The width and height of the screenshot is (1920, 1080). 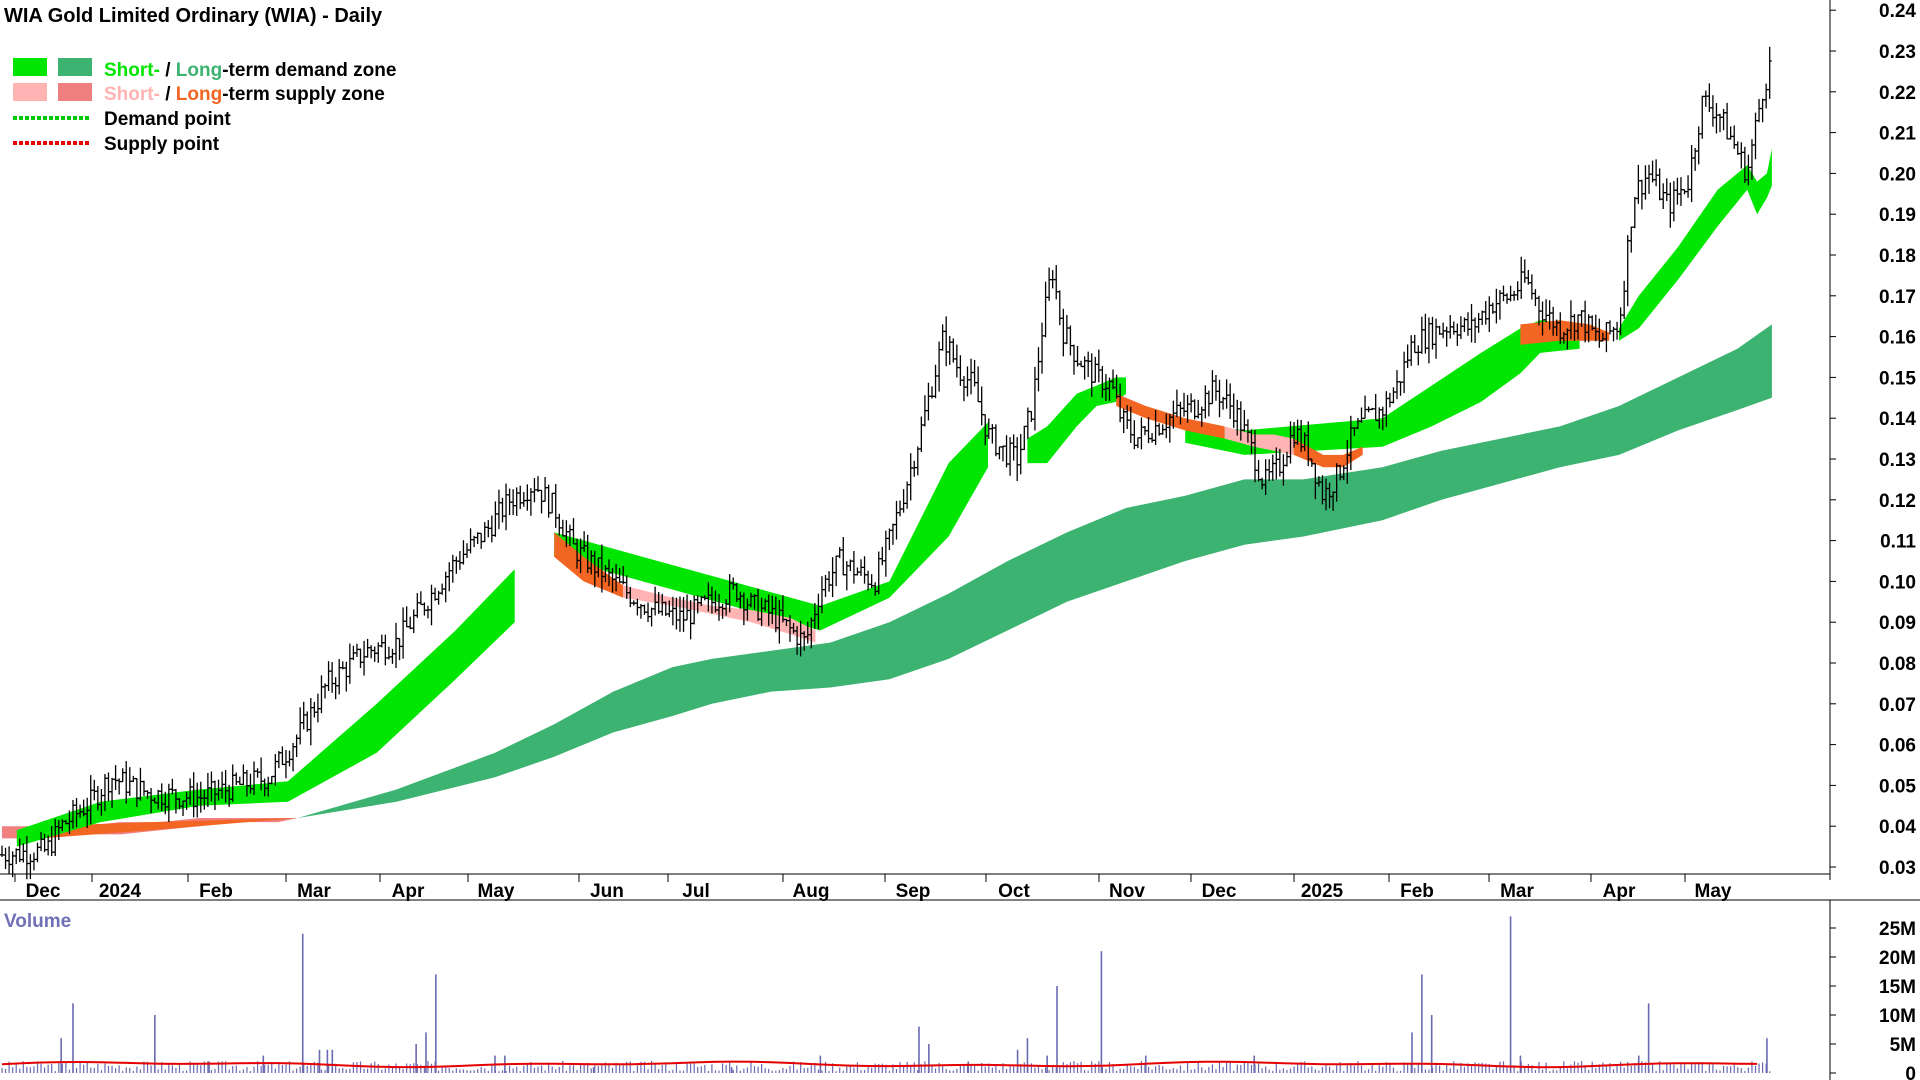 I want to click on y-tick-label: 0.20, so click(x=1897, y=174).